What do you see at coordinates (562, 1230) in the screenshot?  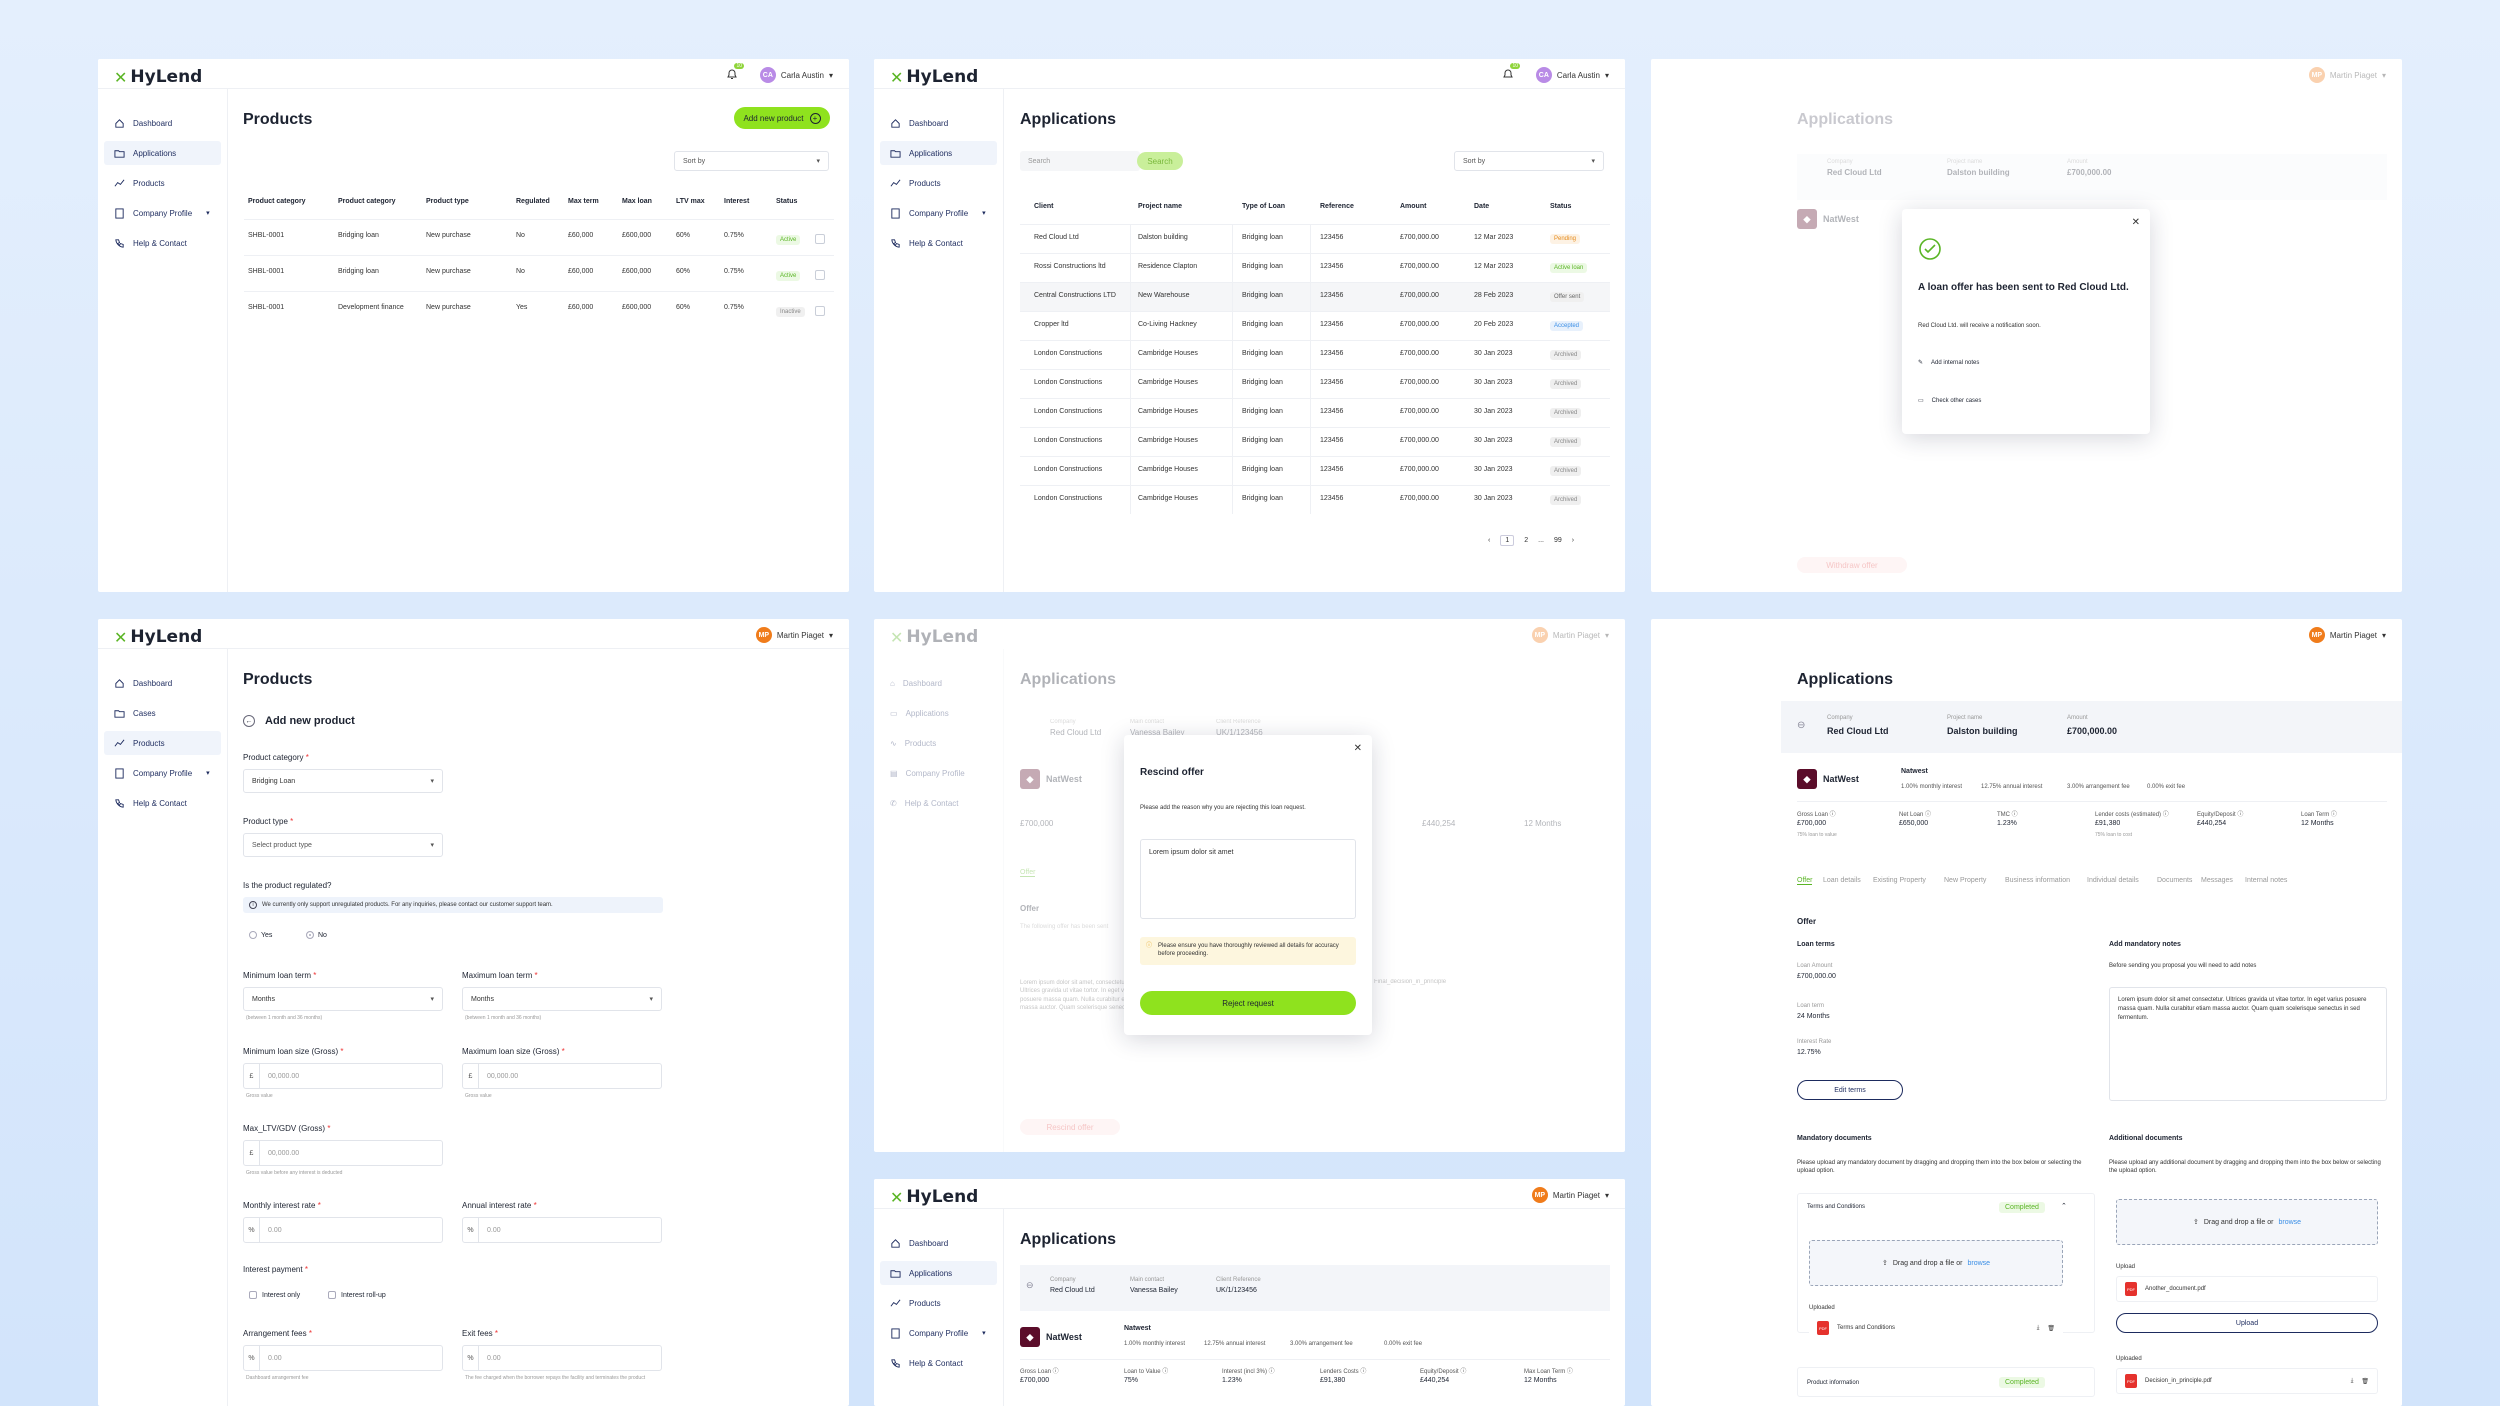 I see `annual-rate-input: % 0.00` at bounding box center [562, 1230].